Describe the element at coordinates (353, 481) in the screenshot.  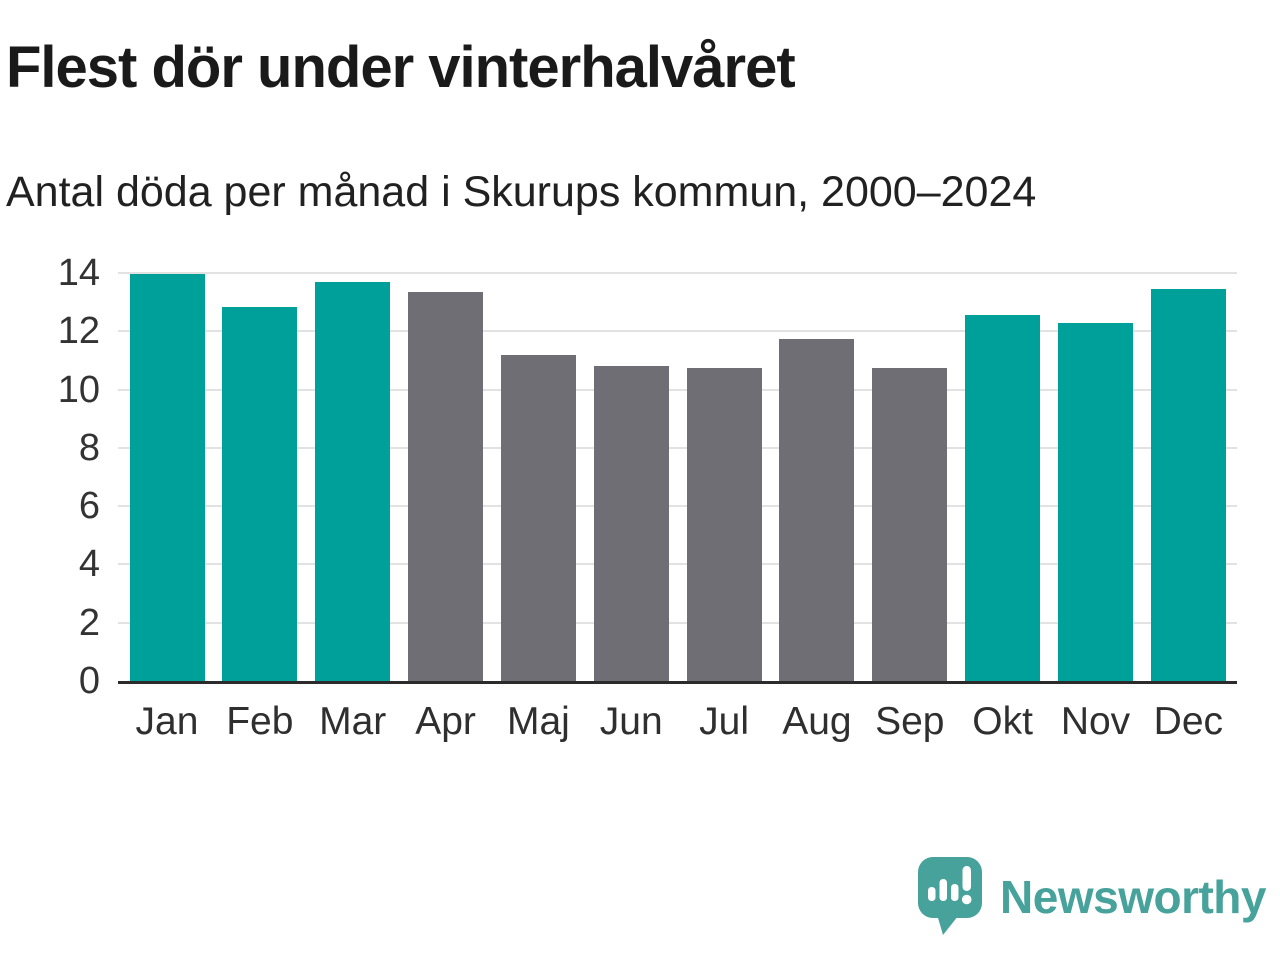
I see `bar-mar` at that location.